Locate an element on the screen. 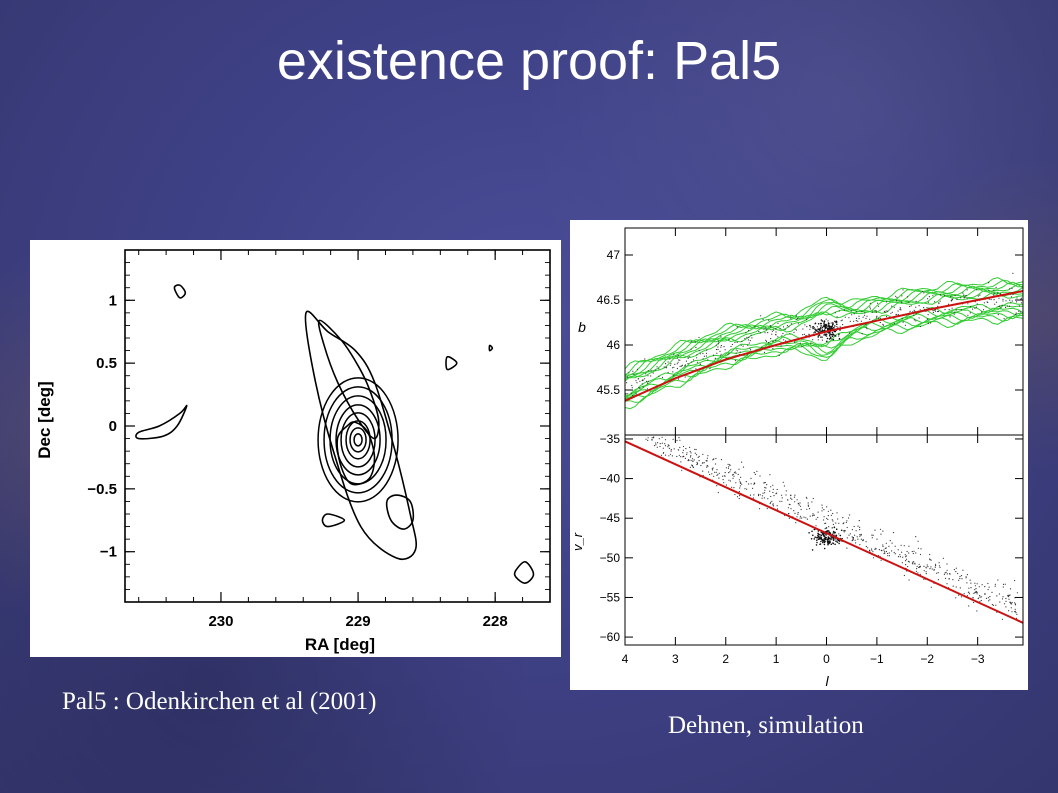  bottom-y-tick-label: −45 is located at coordinates (610, 518).